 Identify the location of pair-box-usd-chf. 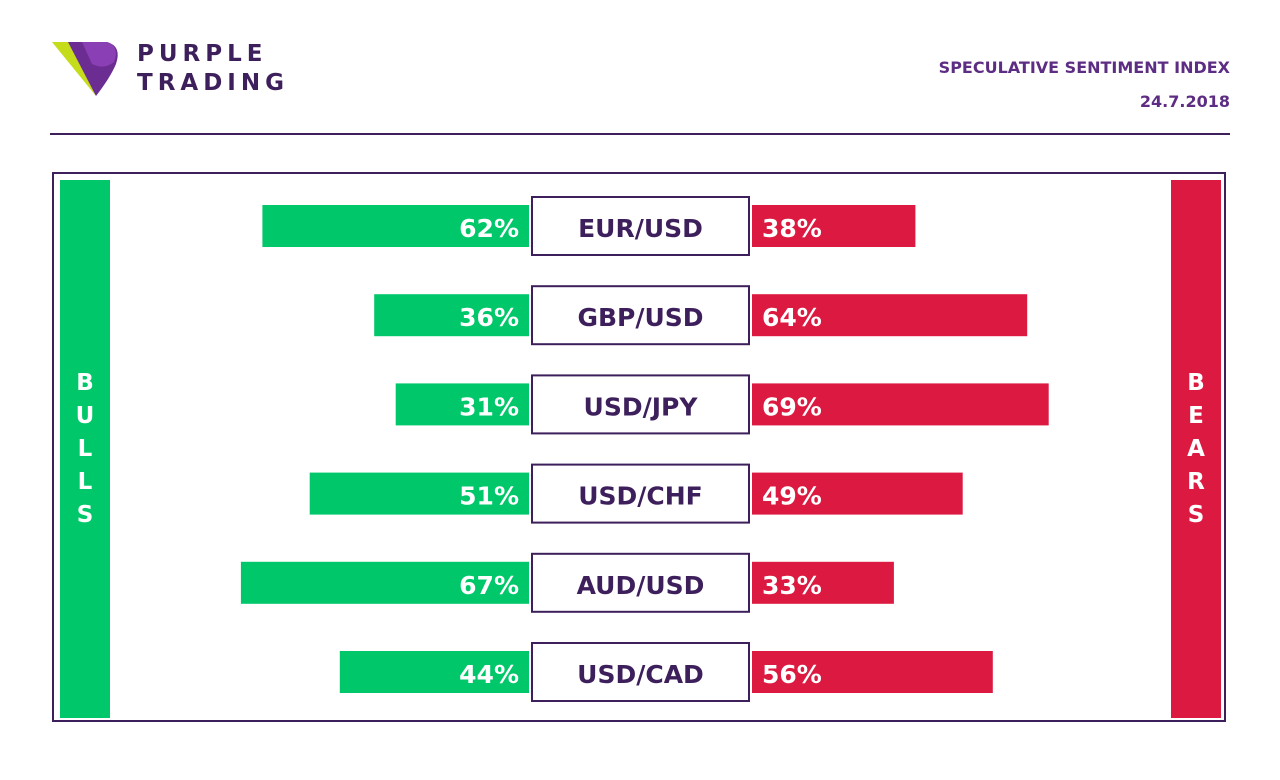
(640, 493).